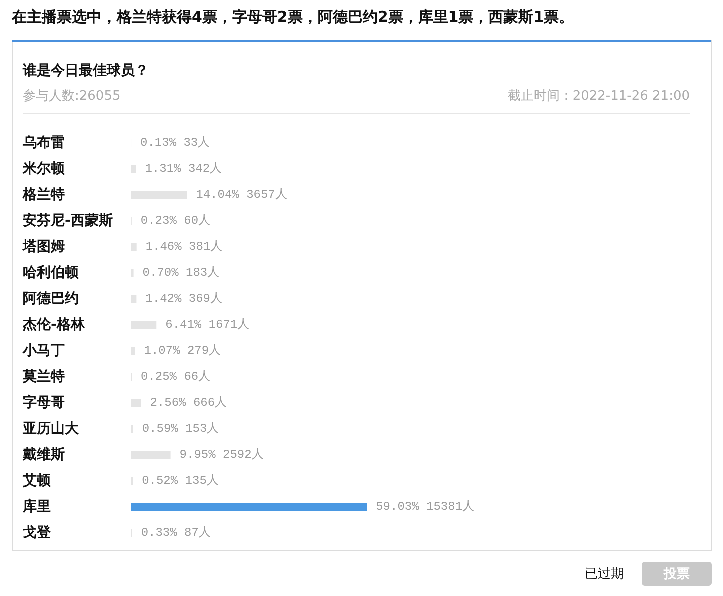  I want to click on y-tick-label: 安芬尼-西蒙斯, so click(68, 220).